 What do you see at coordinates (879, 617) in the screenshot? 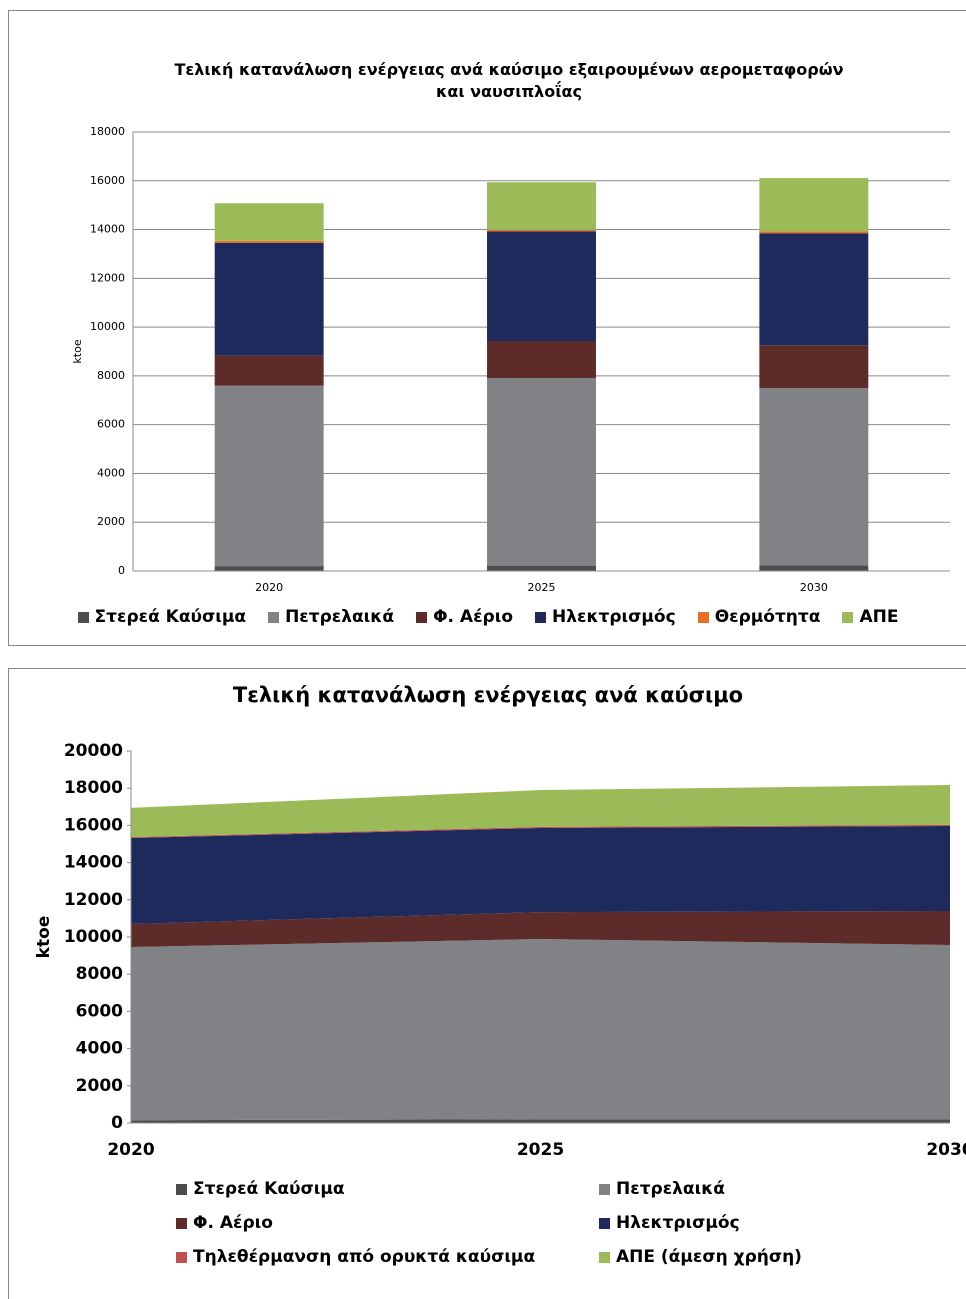
I see `legend-label: ΑΠΕ` at bounding box center [879, 617].